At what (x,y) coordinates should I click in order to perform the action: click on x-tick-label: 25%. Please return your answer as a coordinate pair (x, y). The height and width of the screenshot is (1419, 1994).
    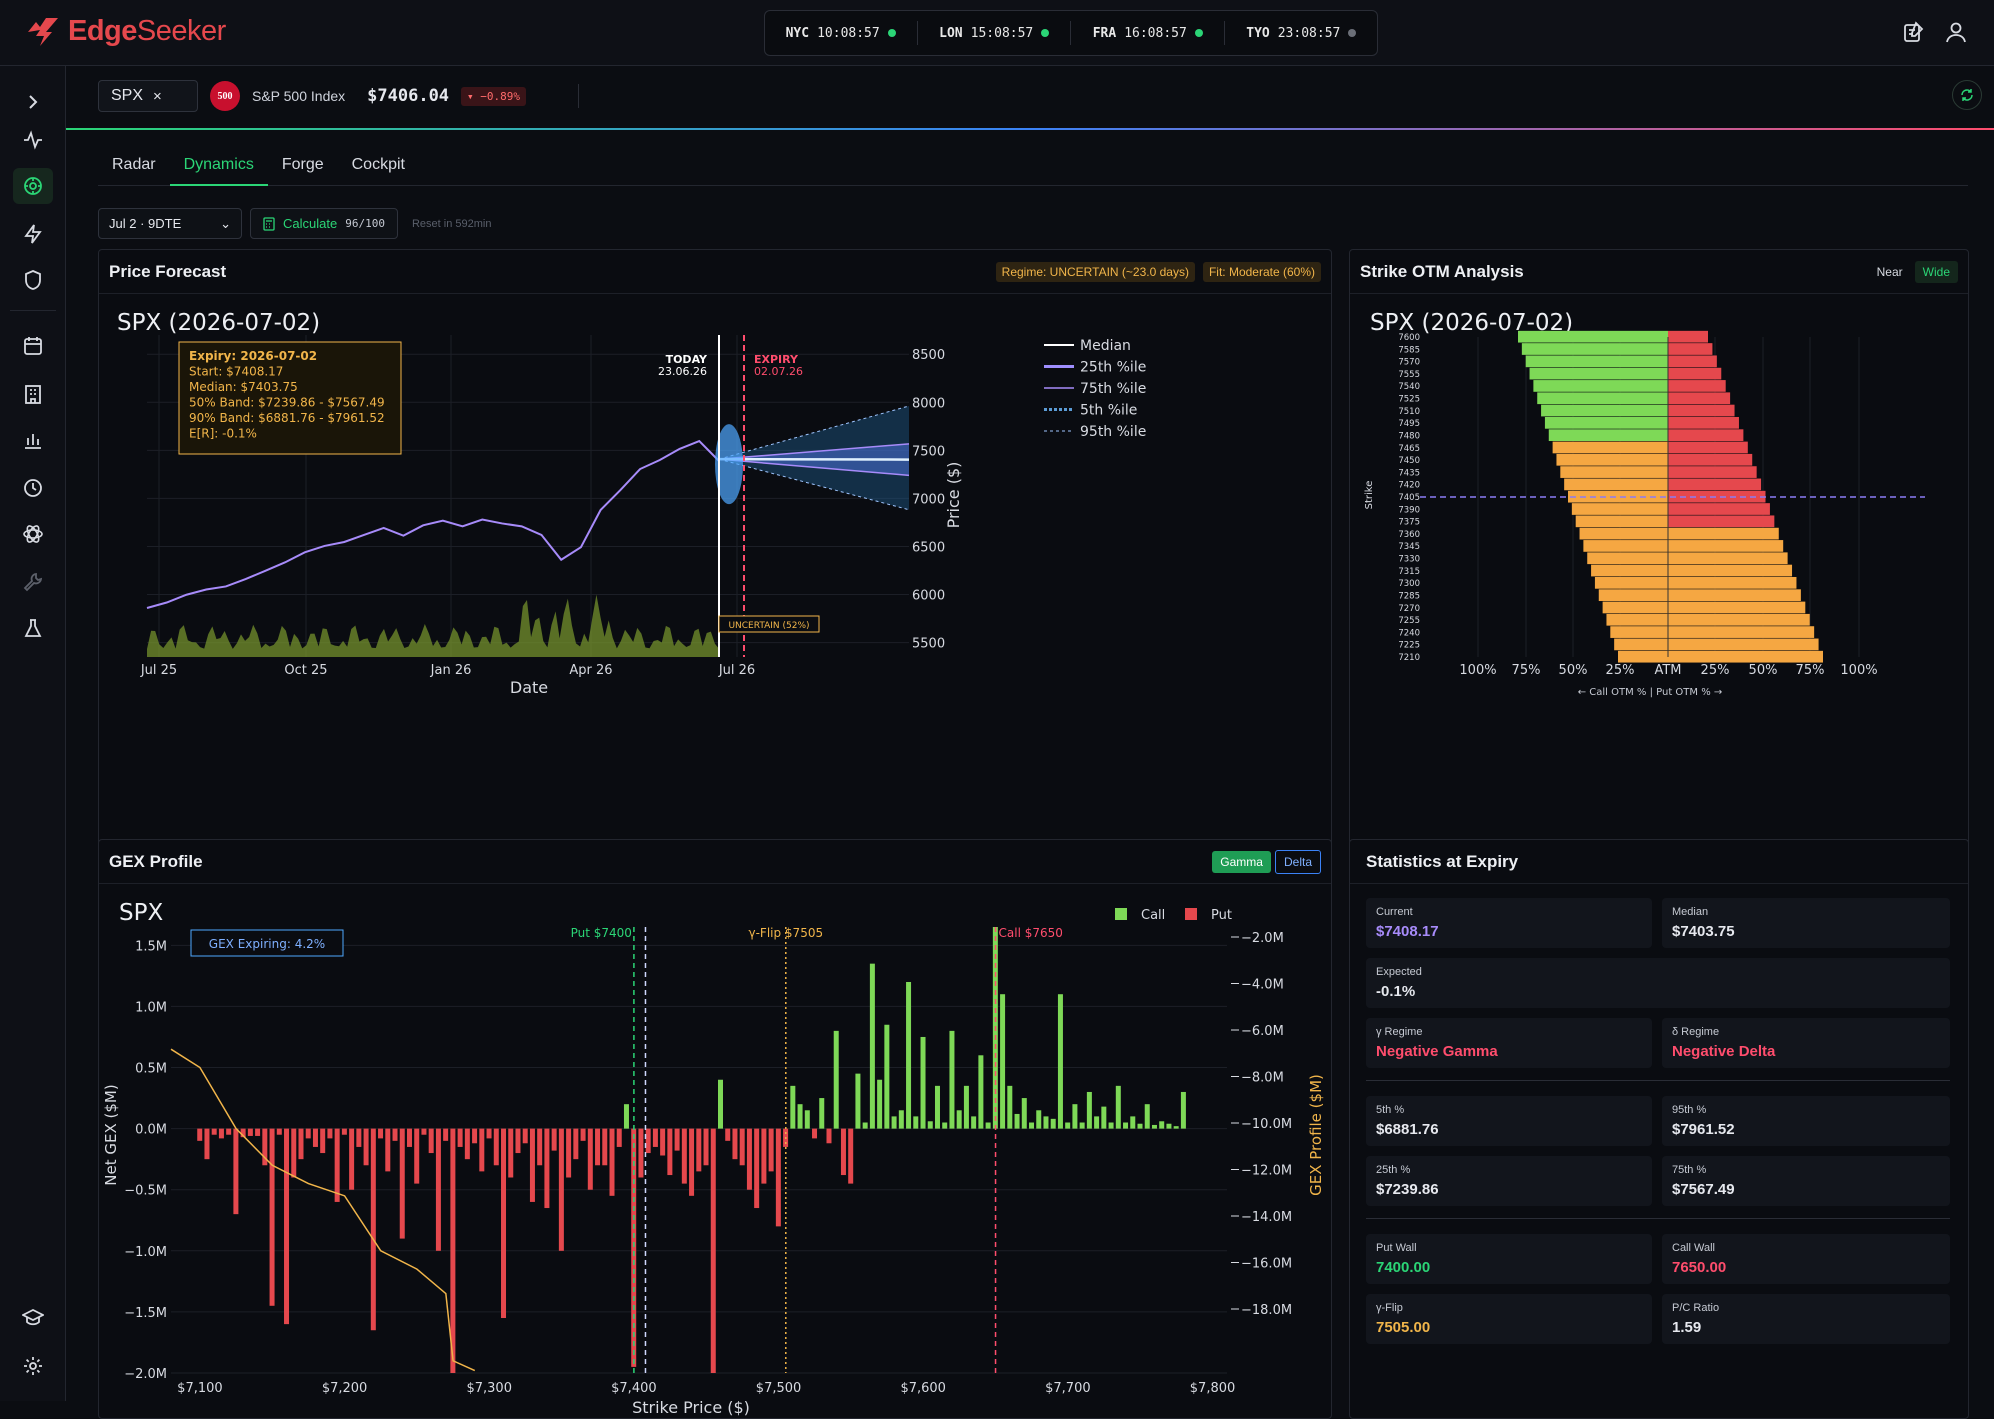
    Looking at the image, I should click on (1715, 670).